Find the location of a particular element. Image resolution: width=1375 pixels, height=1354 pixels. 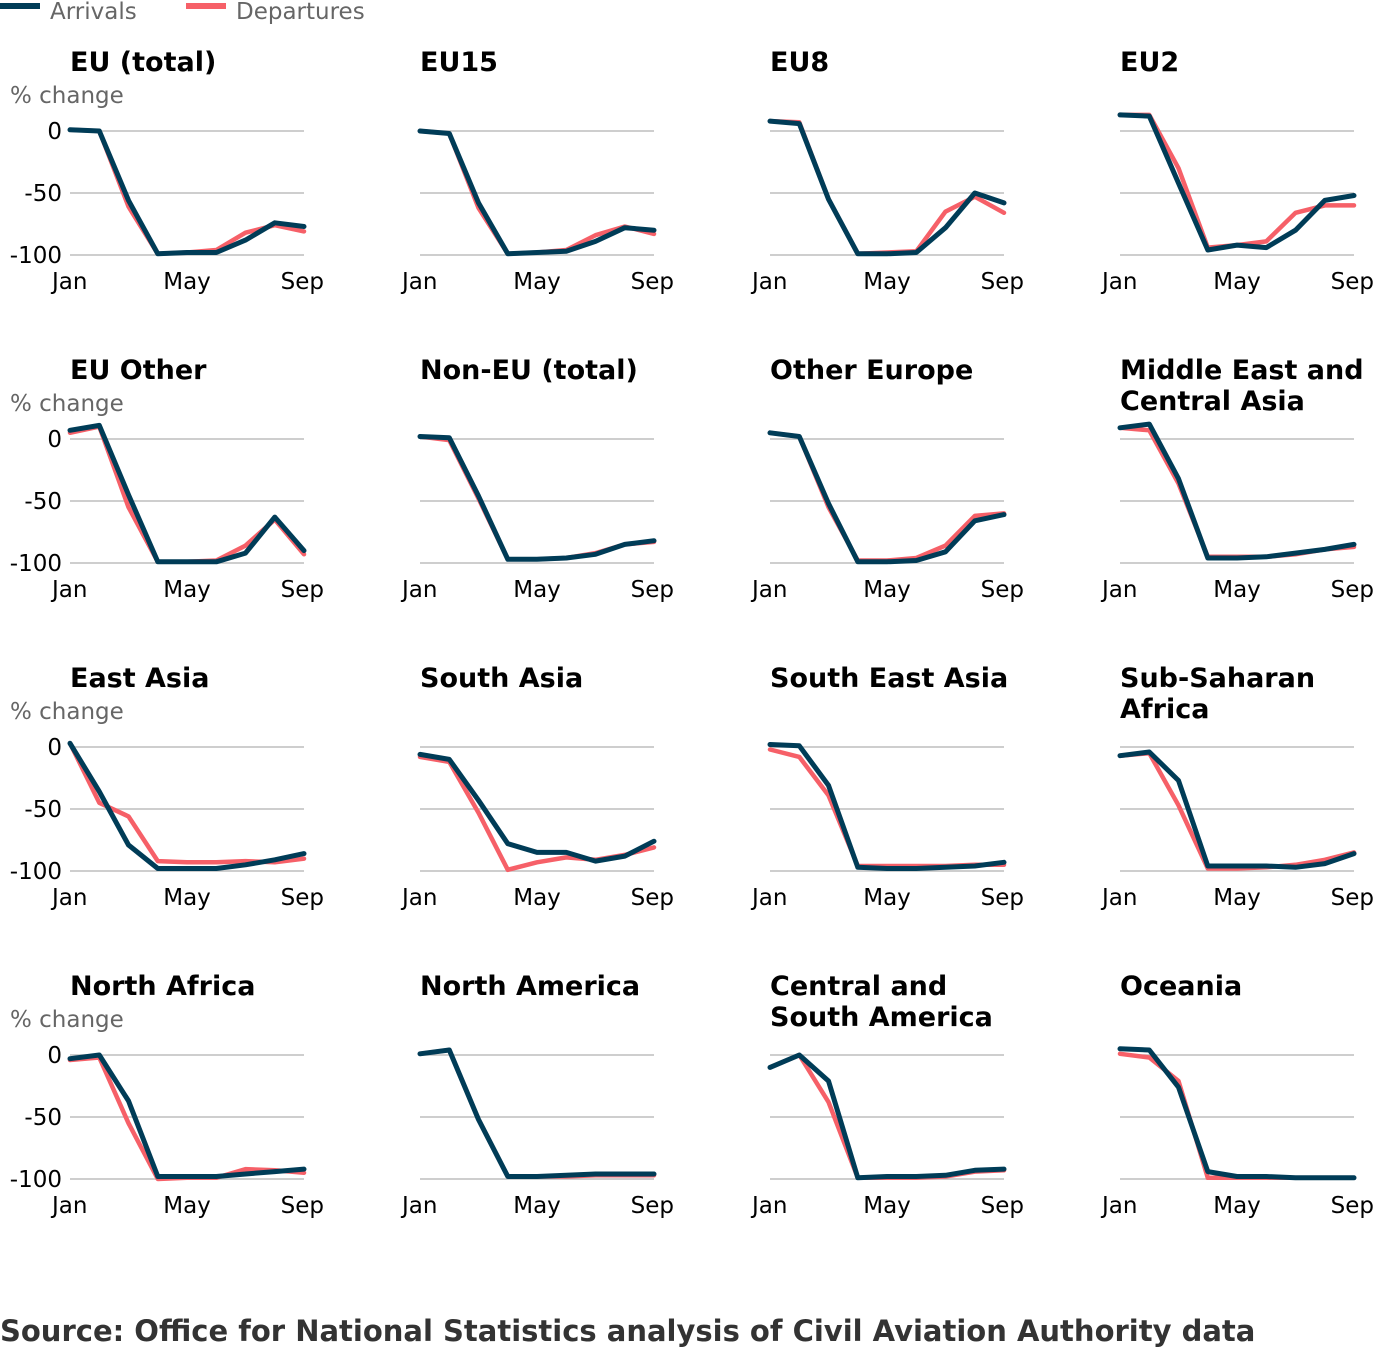

panel-title-line: Africa is located at coordinates (1164, 709).